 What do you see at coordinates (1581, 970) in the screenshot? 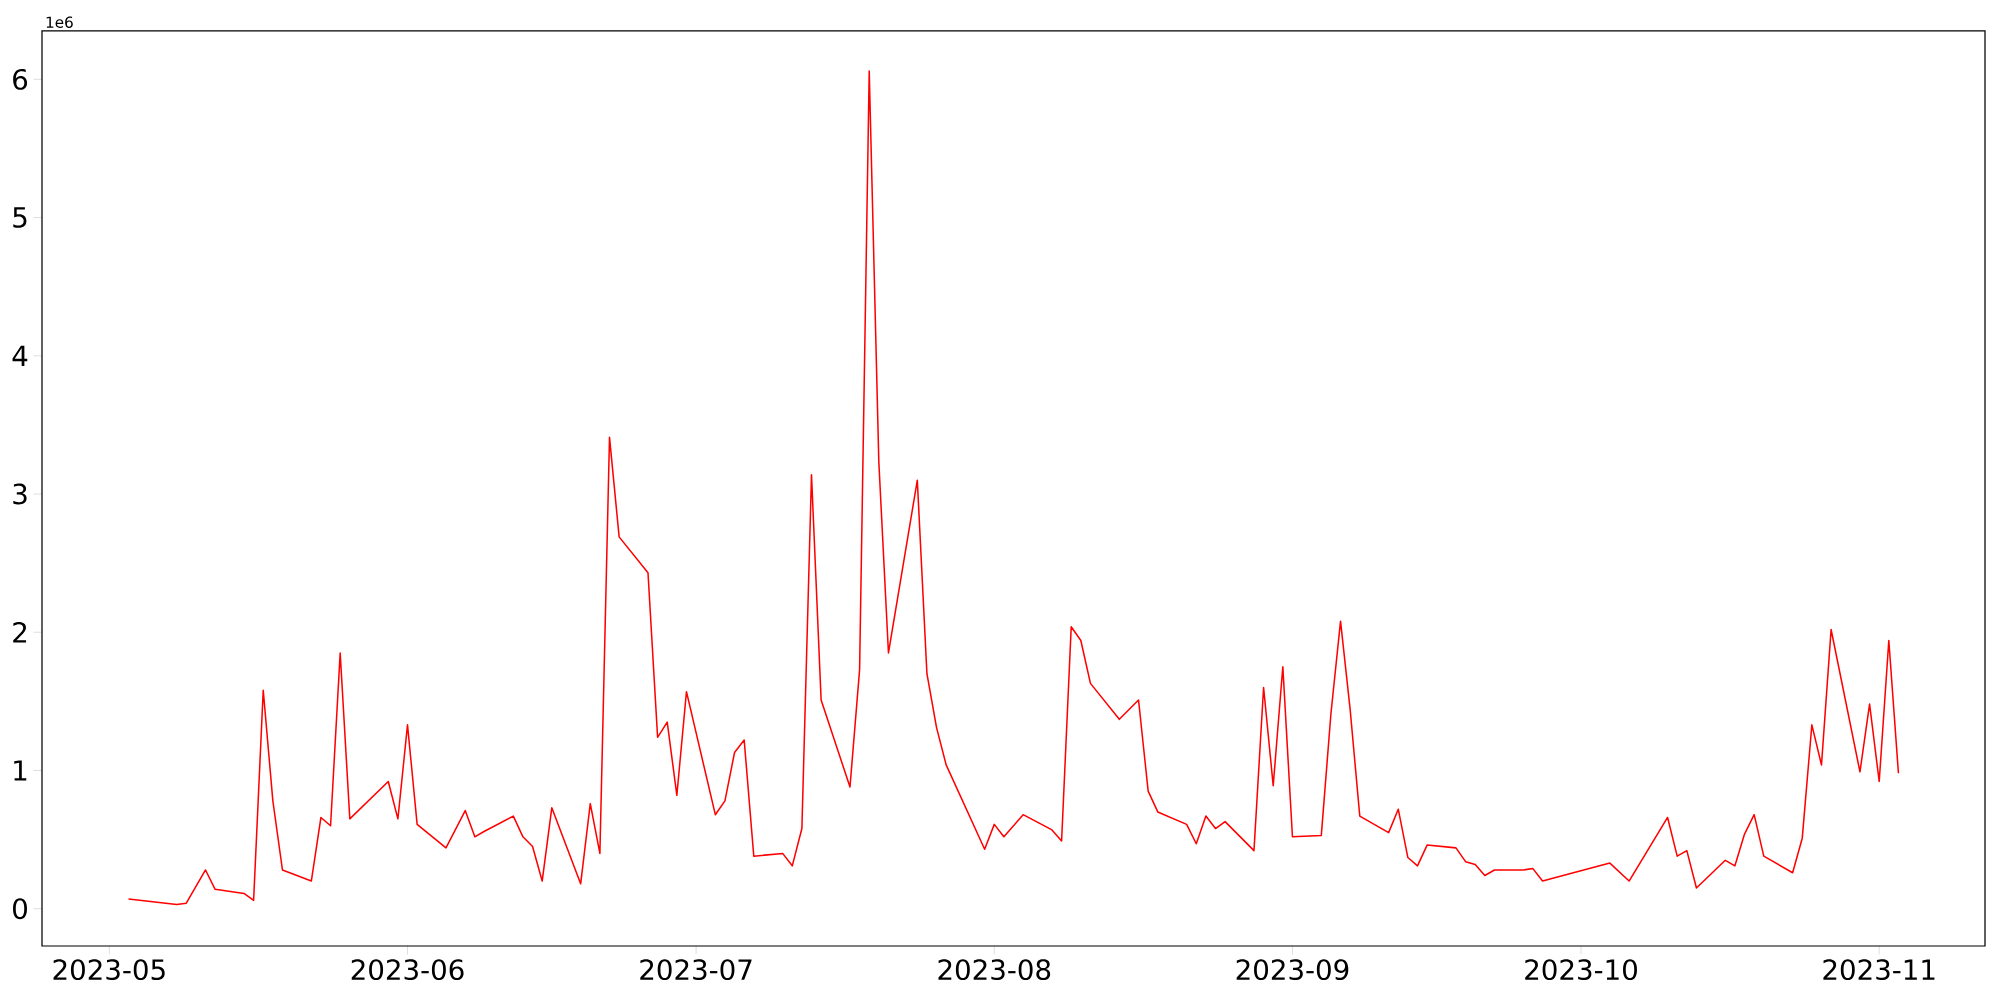
I see `x-tick-label: 2023-10` at bounding box center [1581, 970].